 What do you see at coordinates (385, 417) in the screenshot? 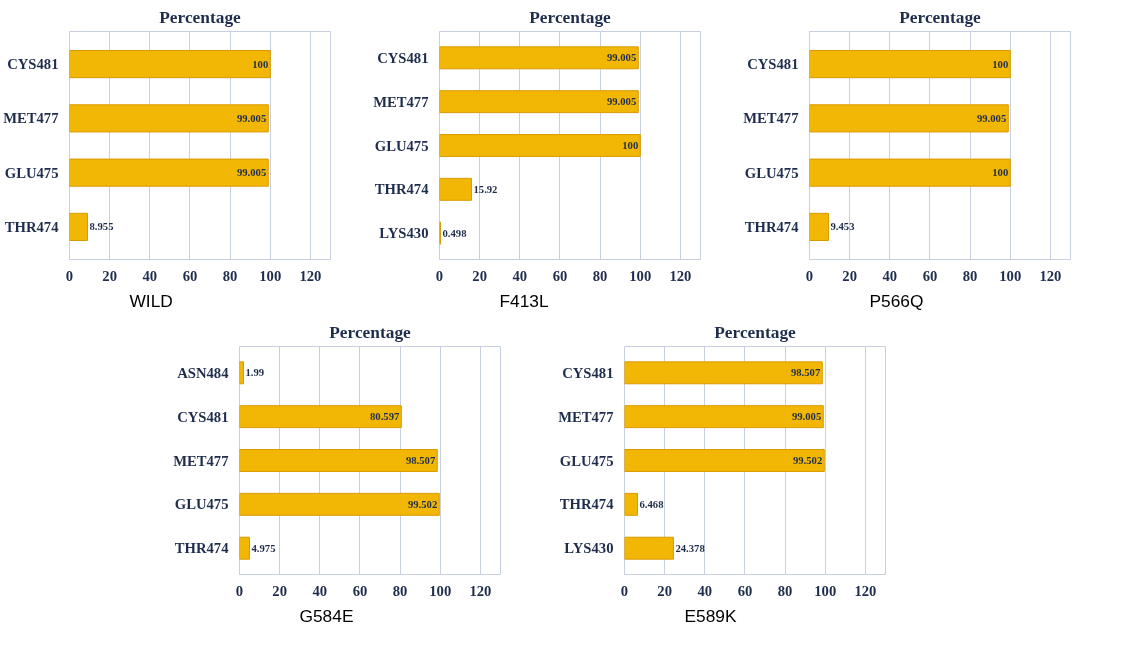
I see `data-label: 80.597` at bounding box center [385, 417].